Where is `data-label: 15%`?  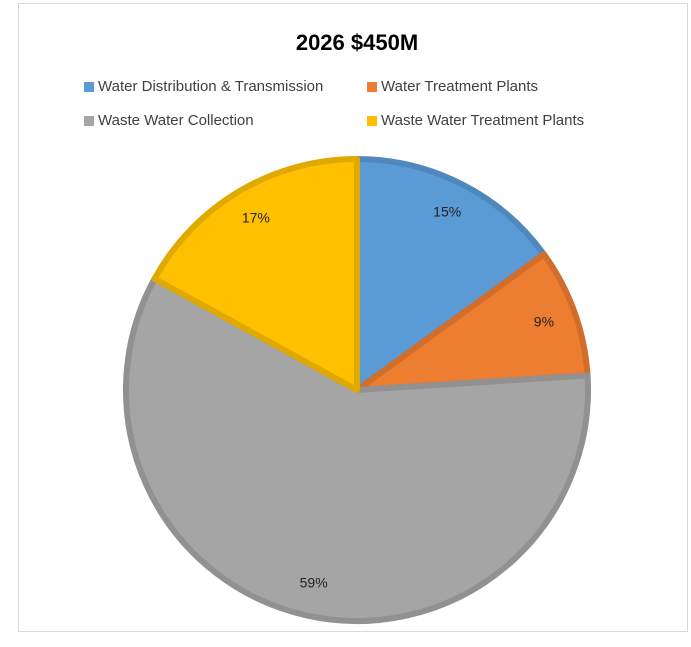 data-label: 15% is located at coordinates (447, 212).